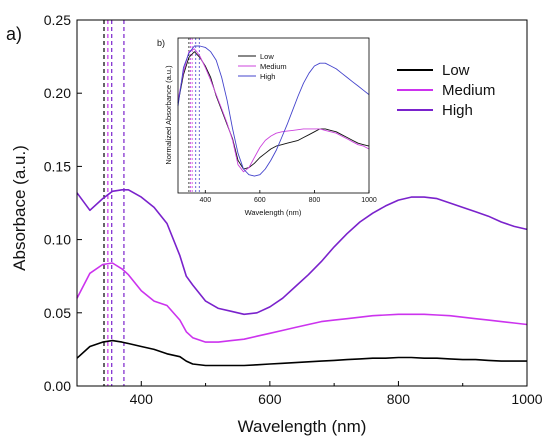 This screenshot has width=550, height=443. Describe the element at coordinates (194, 115) in the screenshot. I see `inset-reference-lines` at that location.